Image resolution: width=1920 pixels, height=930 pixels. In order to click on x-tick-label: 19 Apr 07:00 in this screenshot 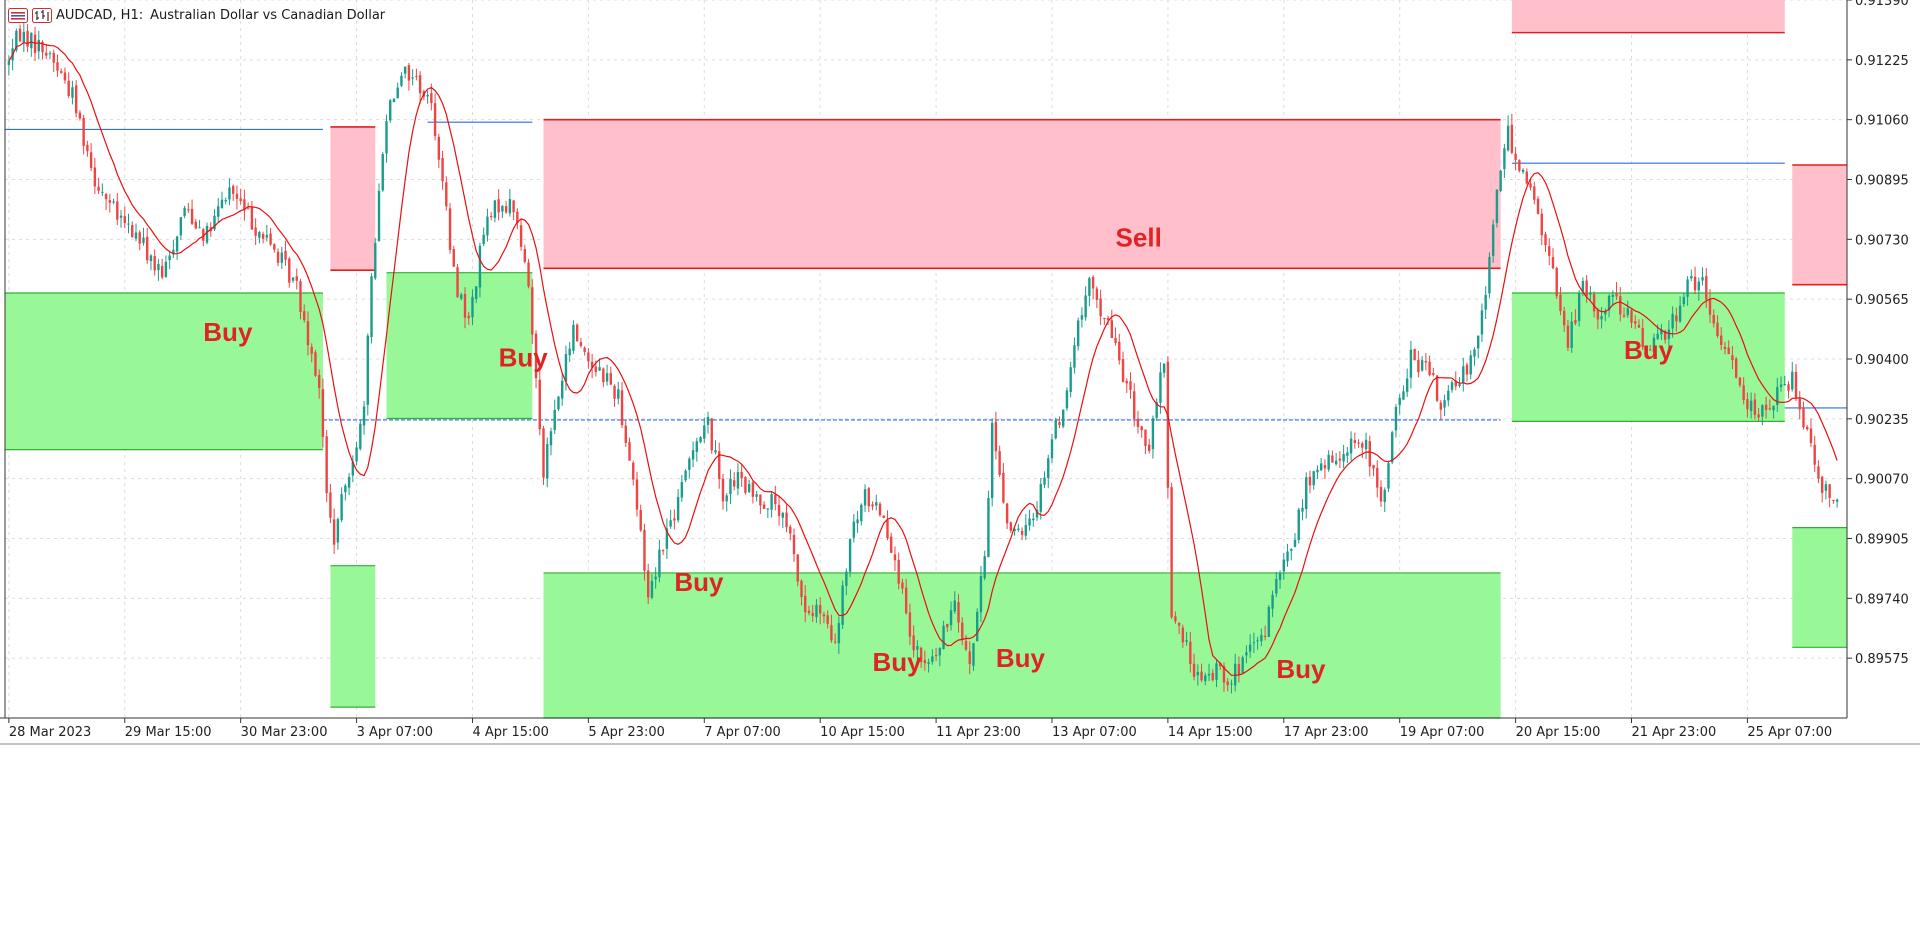, I will do `click(1442, 732)`.